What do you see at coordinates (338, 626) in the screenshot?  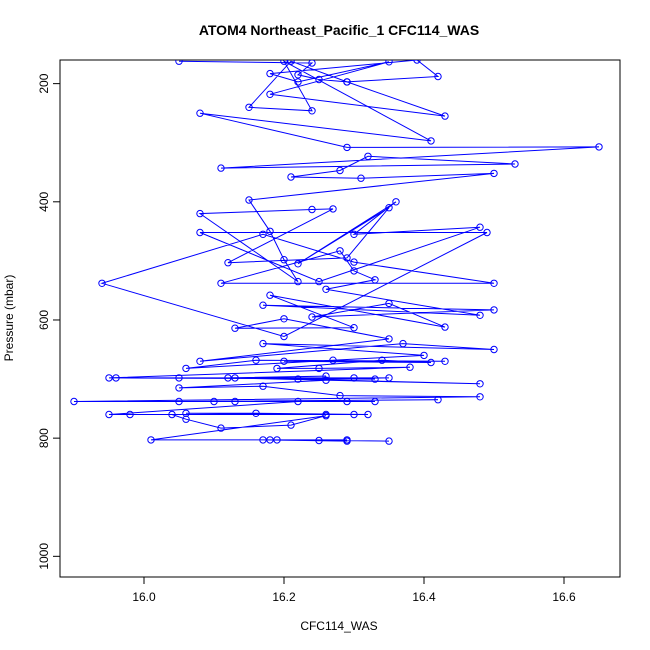 I see `x-axis-label: CFC114_WAS` at bounding box center [338, 626].